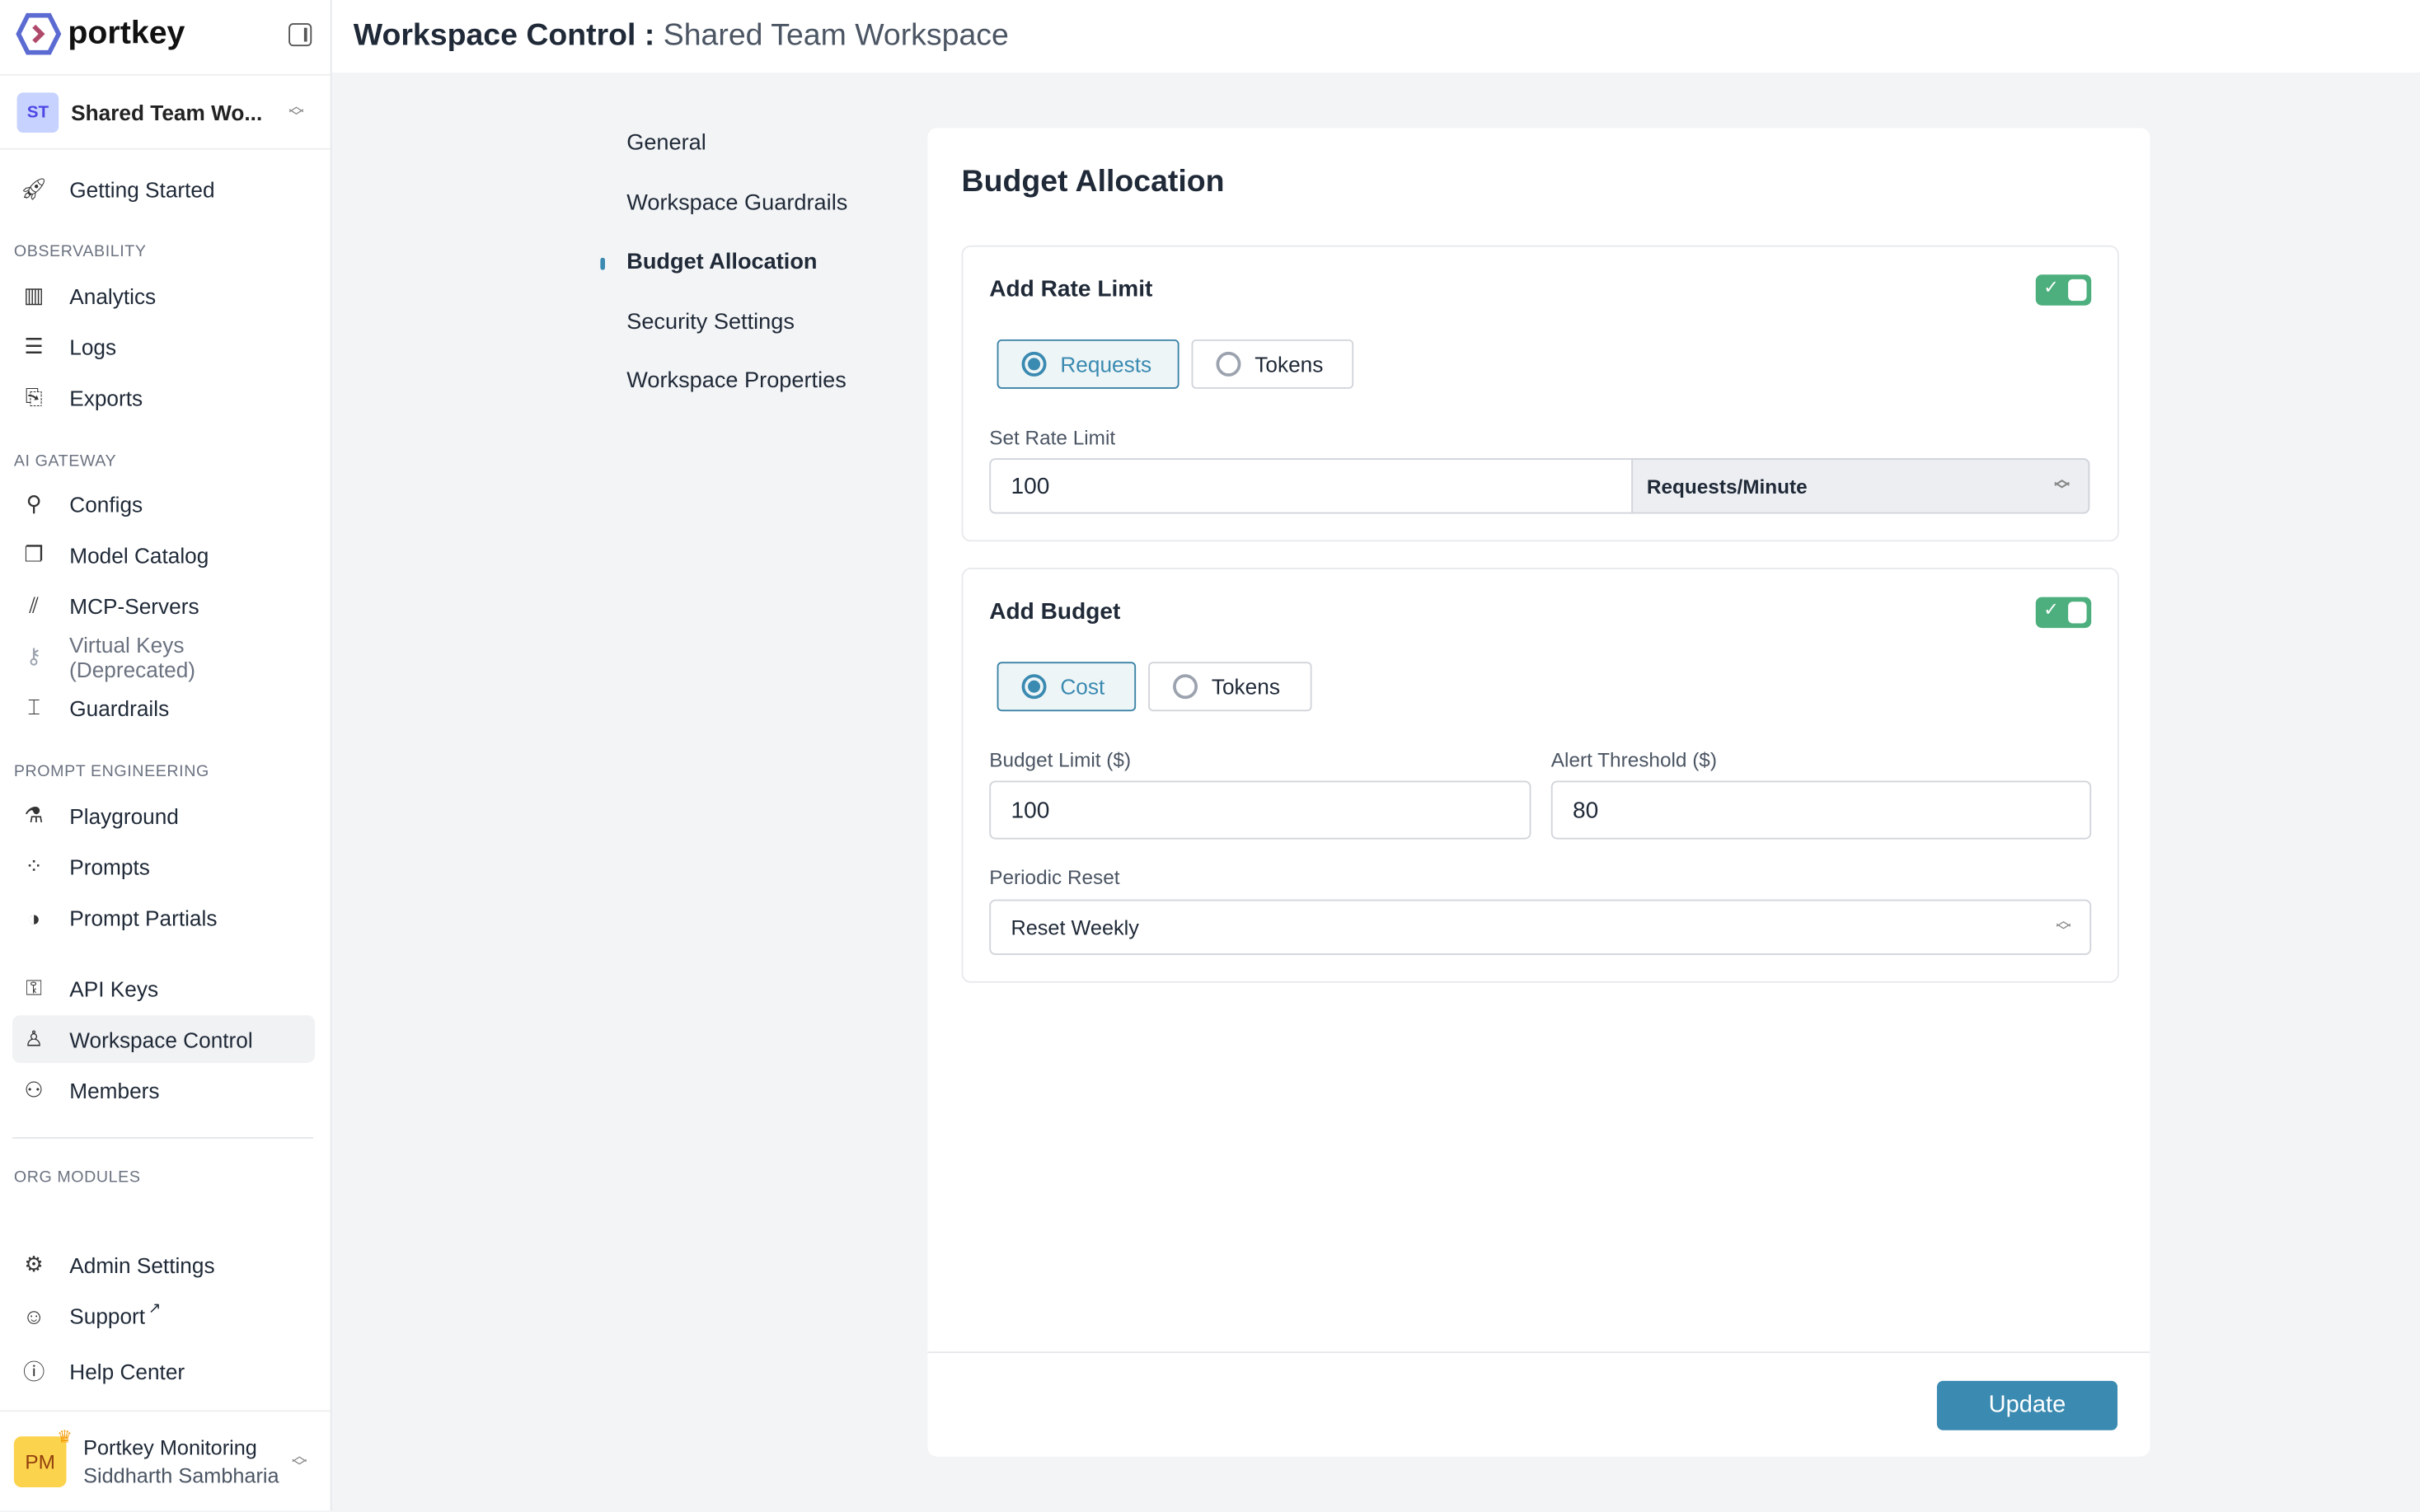 This screenshot has height=1512, width=2420. What do you see at coordinates (163, 1371) in the screenshot?
I see `sidebar-item-help-center: ⓘ Help Center` at bounding box center [163, 1371].